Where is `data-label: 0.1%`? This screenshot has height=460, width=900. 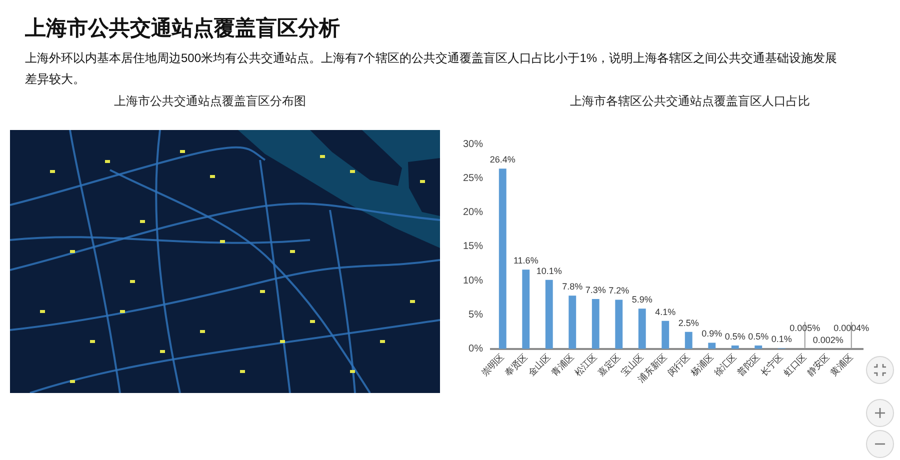 data-label: 0.1% is located at coordinates (781, 339).